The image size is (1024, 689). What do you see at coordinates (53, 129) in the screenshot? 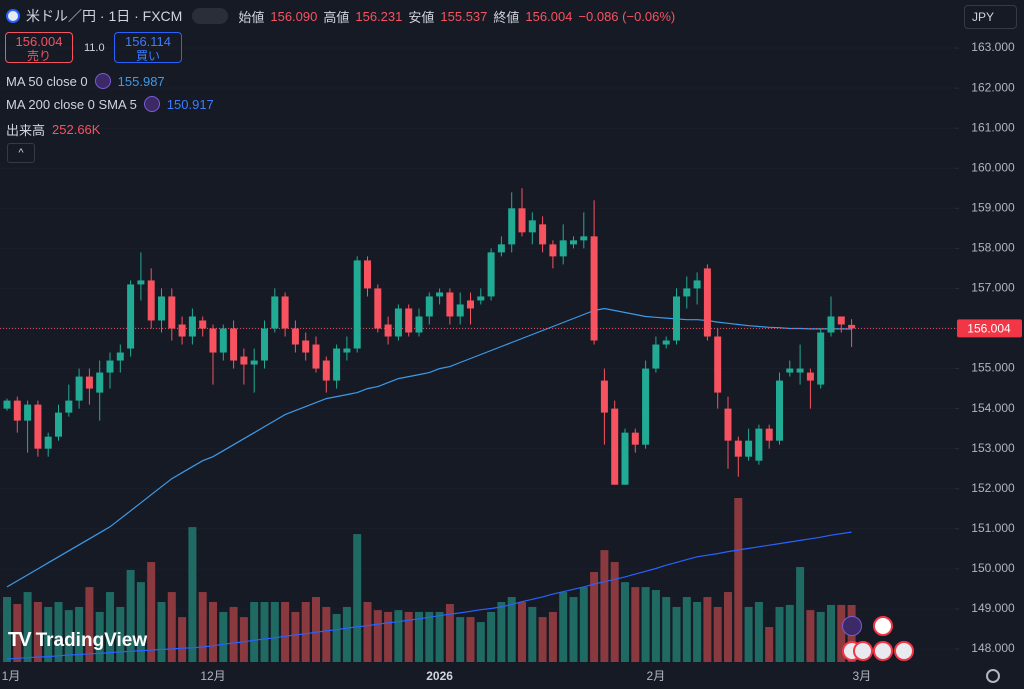
I see `legend-volume: 出来高 252.66K` at bounding box center [53, 129].